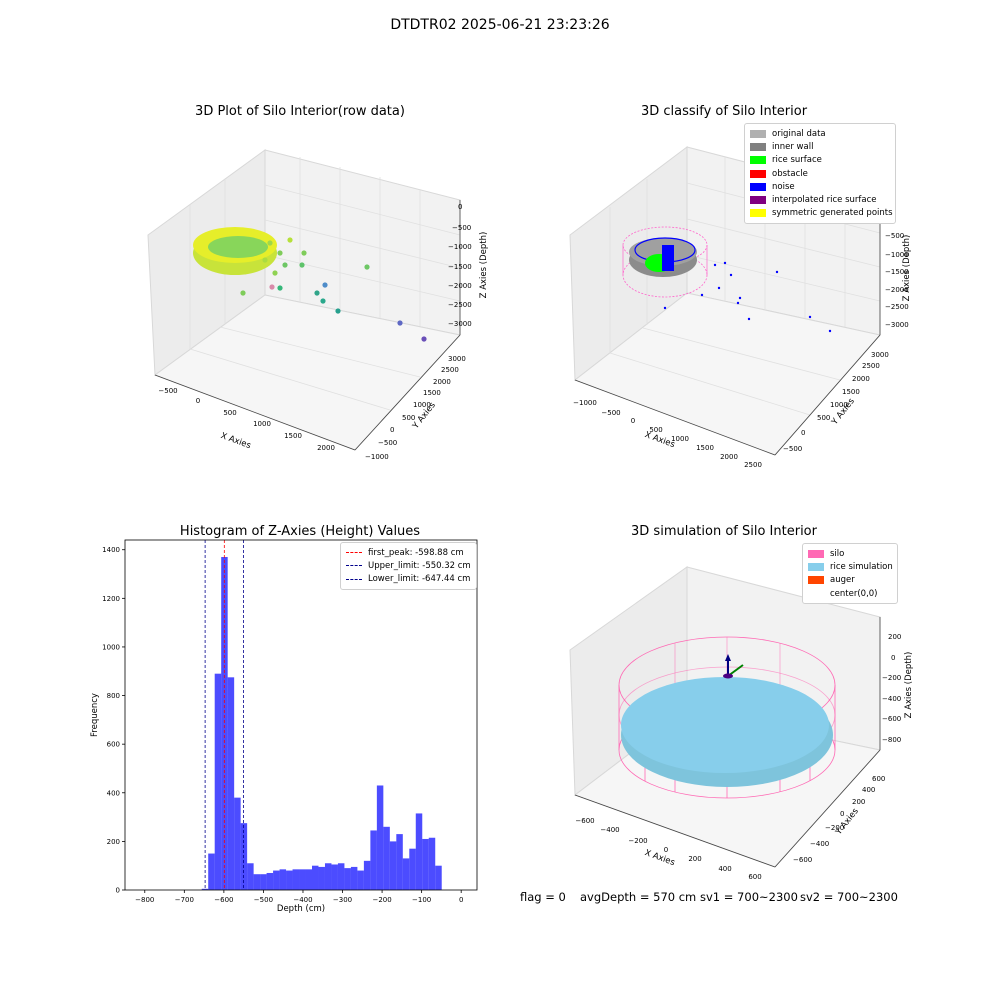 The image size is (1000, 1000). I want to click on classify-ytick: 2000, so click(861, 379).